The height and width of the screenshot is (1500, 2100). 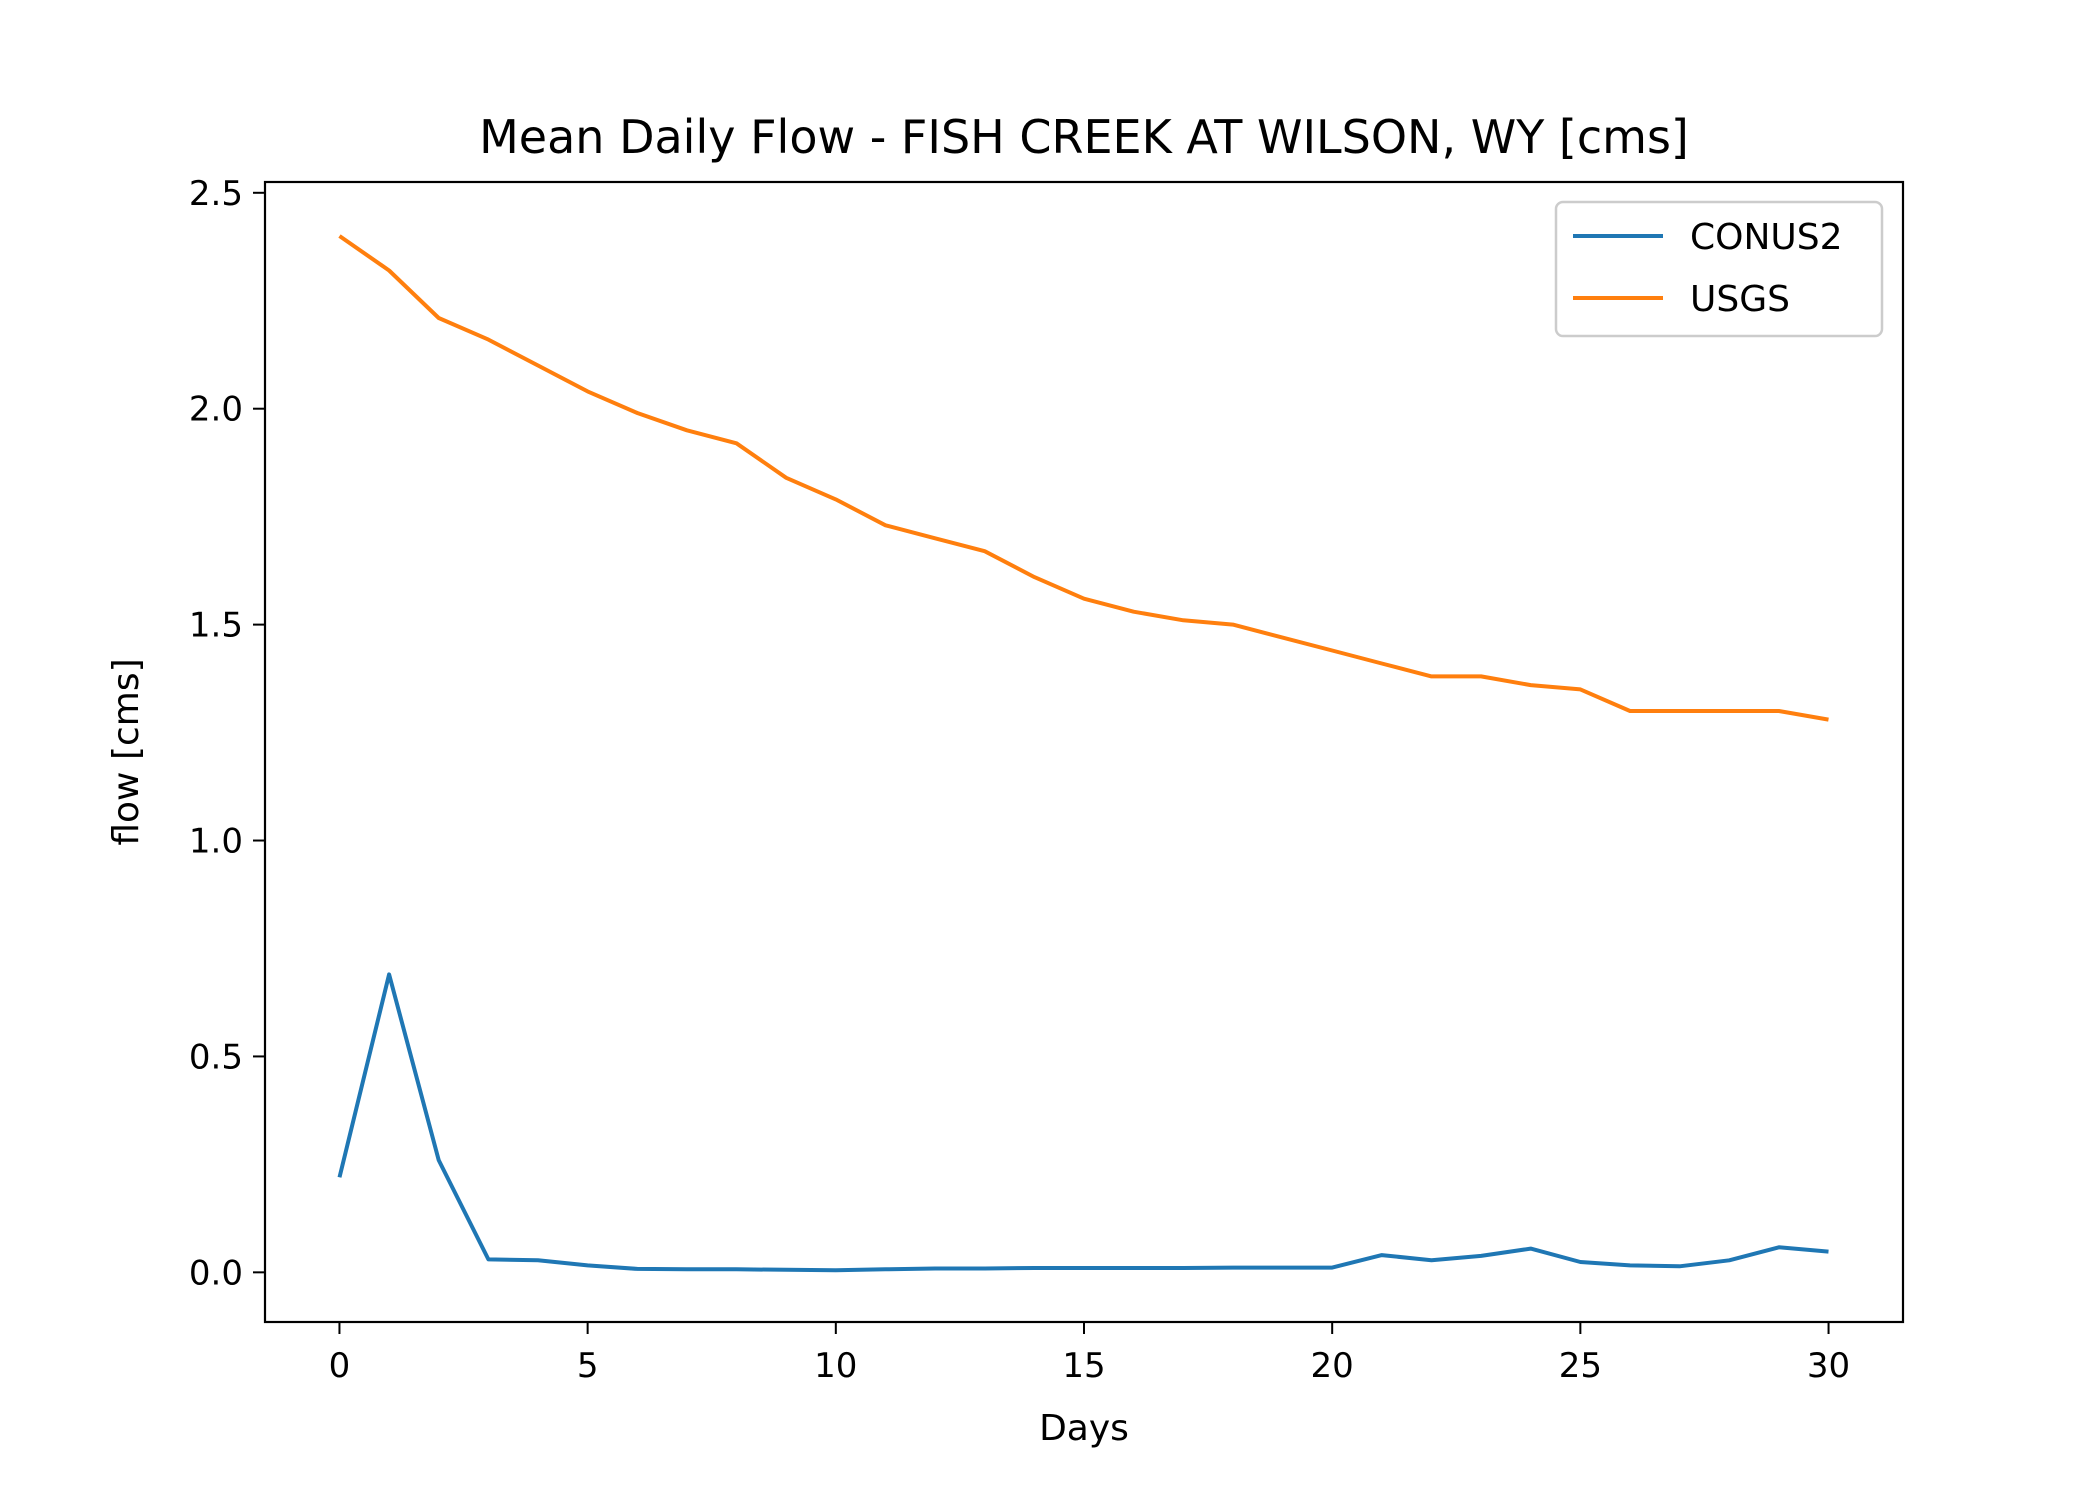 What do you see at coordinates (216, 626) in the screenshot?
I see `y-tick-label: 1.5` at bounding box center [216, 626].